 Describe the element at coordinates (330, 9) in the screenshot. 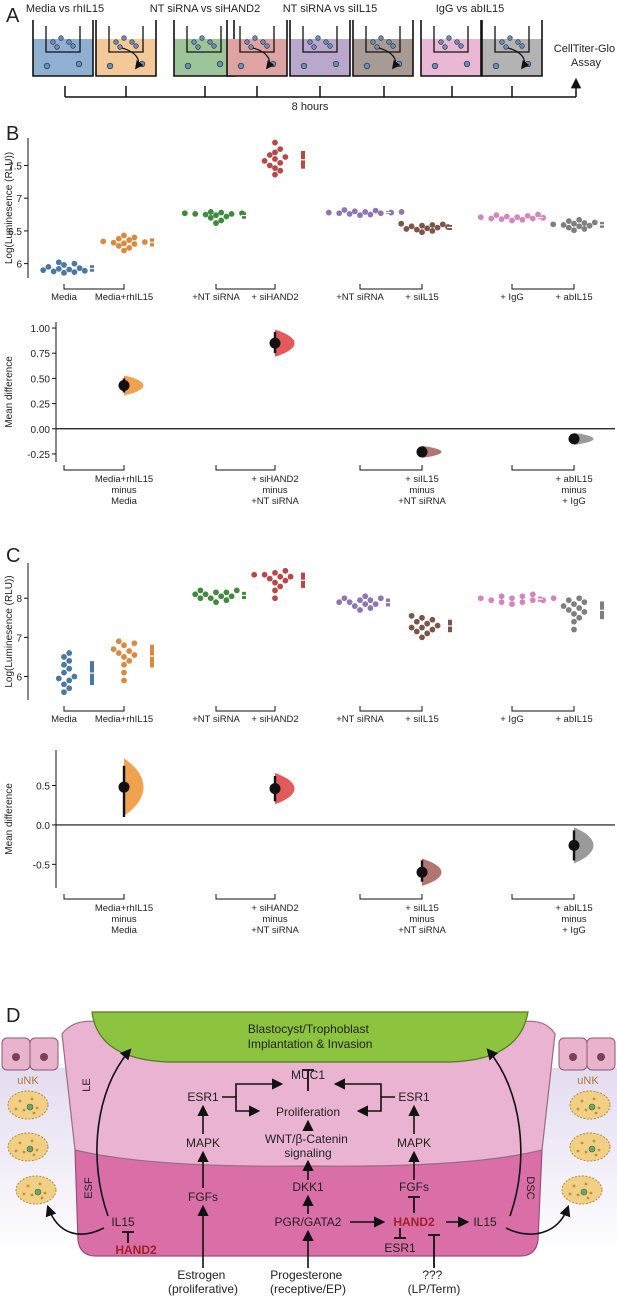

I see `comparison-title-3: NT siRNA vs siIL15` at that location.